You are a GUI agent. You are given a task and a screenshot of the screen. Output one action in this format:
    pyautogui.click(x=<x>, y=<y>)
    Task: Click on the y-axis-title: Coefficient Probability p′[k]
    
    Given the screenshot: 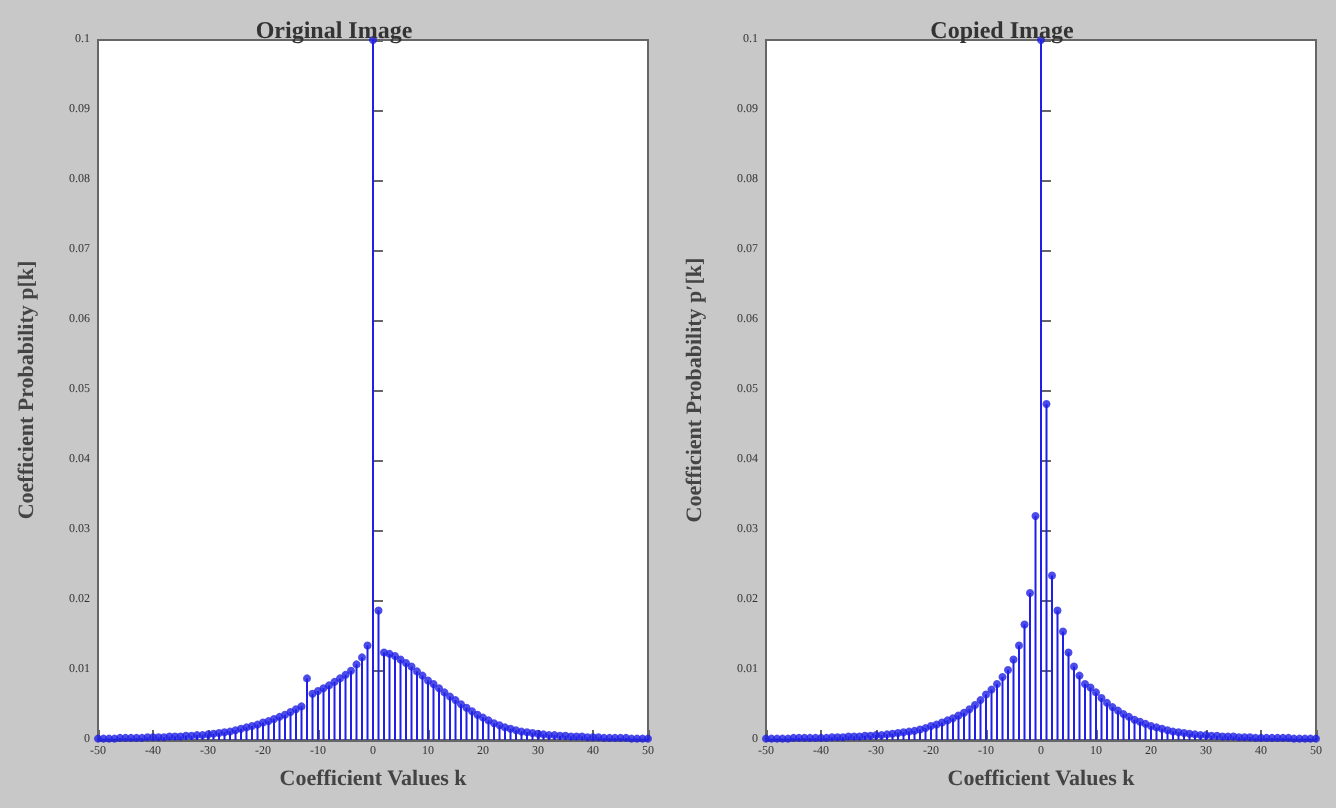 What is the action you would take?
    pyautogui.click(x=695, y=390)
    